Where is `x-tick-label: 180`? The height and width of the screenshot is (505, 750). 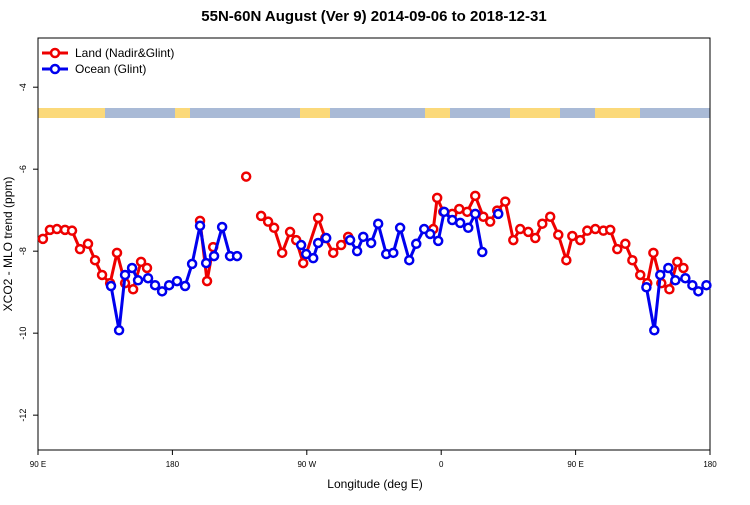
x-tick-label: 180 is located at coordinates (173, 464).